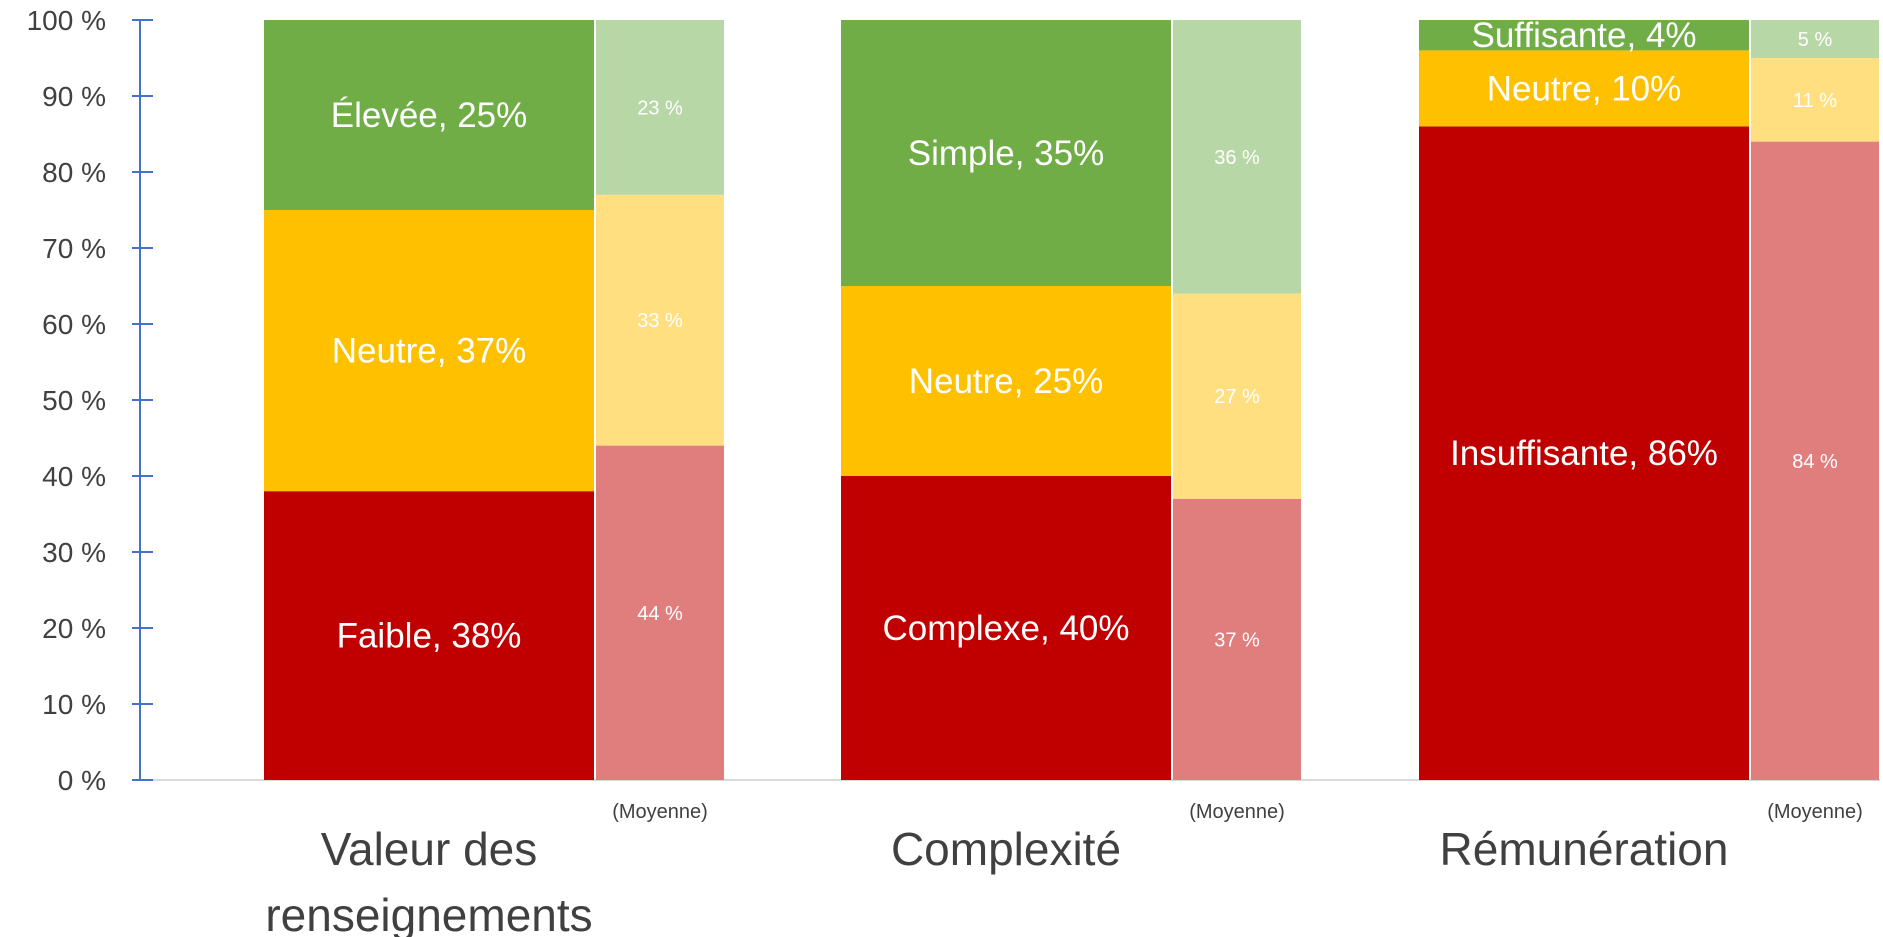 The image size is (1883, 937). I want to click on average-data-label: 27 %, so click(1237, 397).